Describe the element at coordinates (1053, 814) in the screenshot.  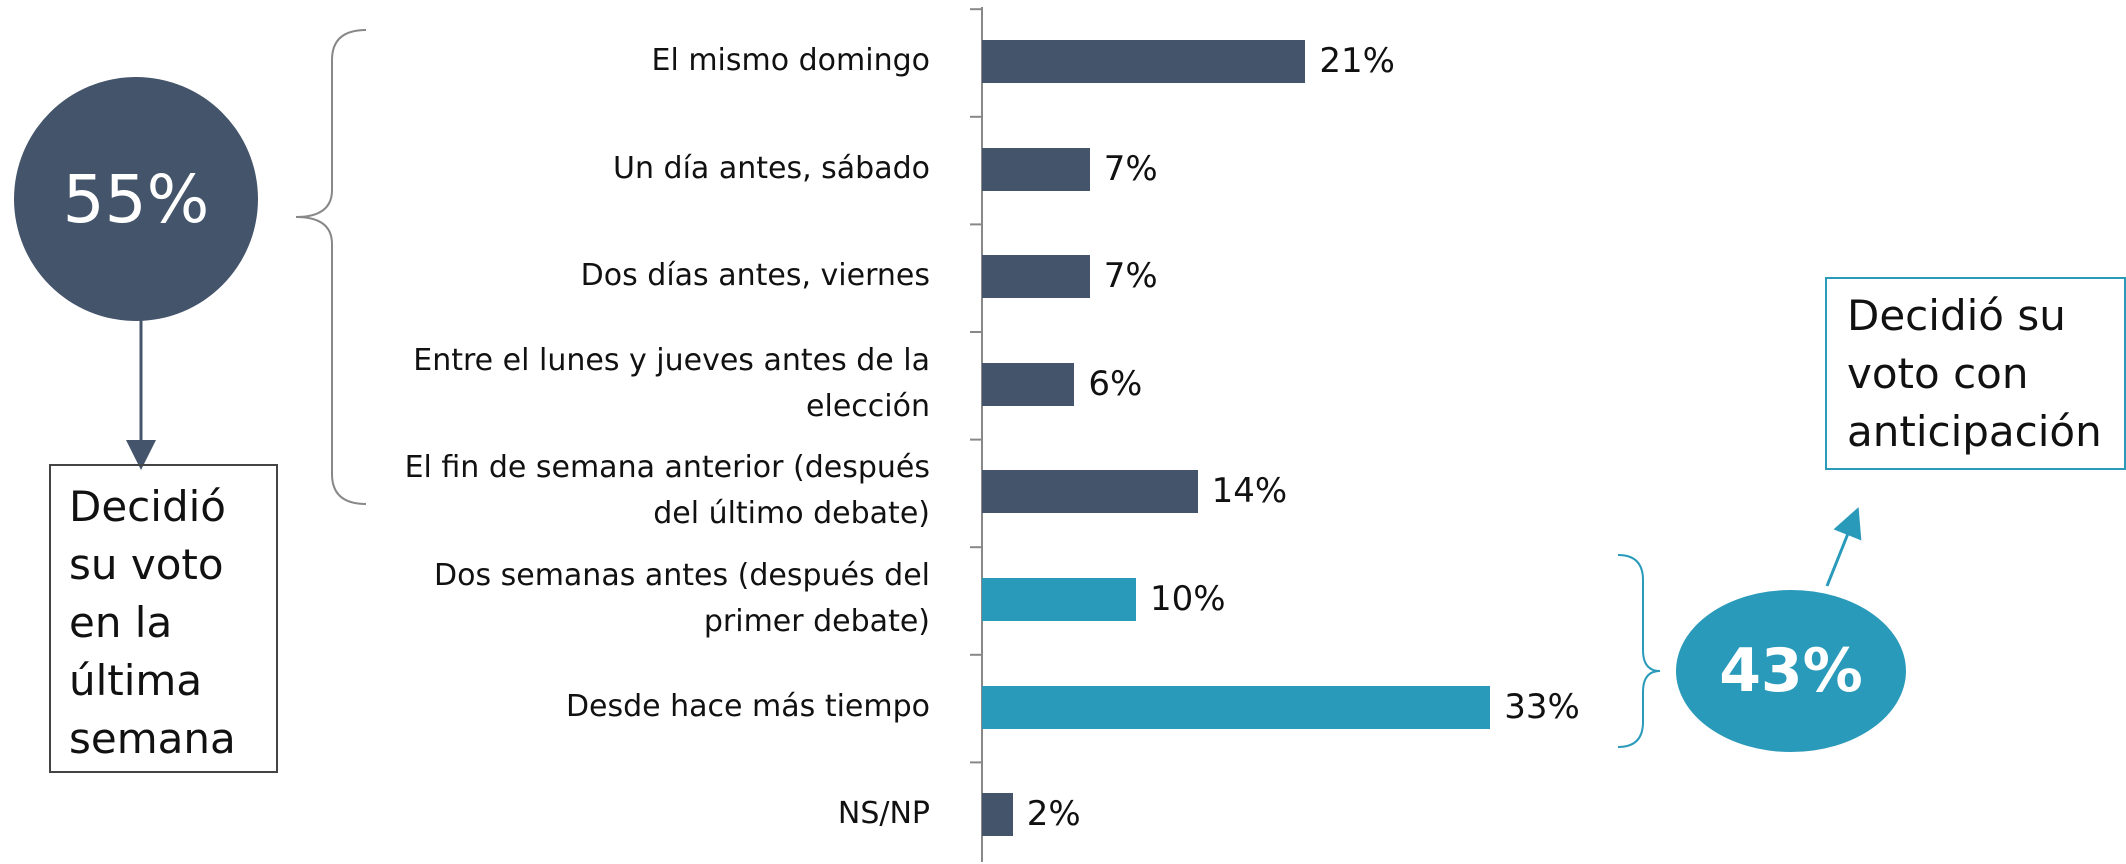
I see `value-label: 2%` at that location.